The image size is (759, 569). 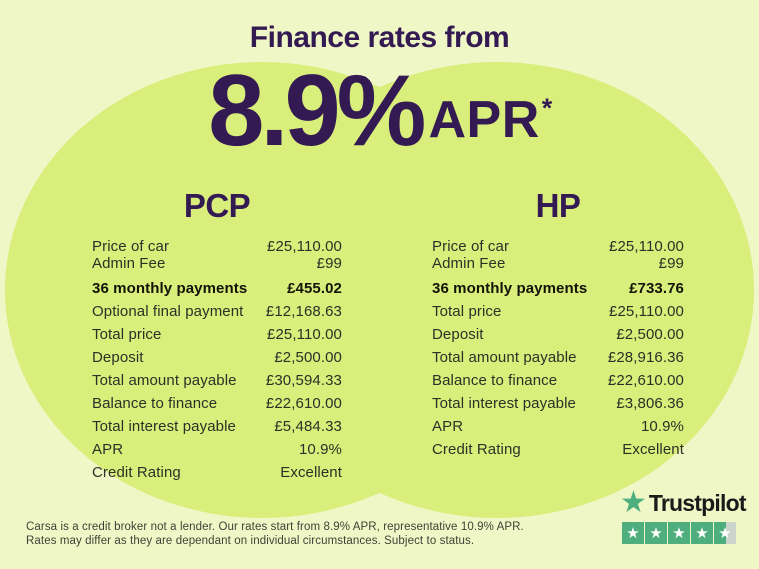 I want to click on finance-row: Total interest payable £5,484.33, so click(x=217, y=427).